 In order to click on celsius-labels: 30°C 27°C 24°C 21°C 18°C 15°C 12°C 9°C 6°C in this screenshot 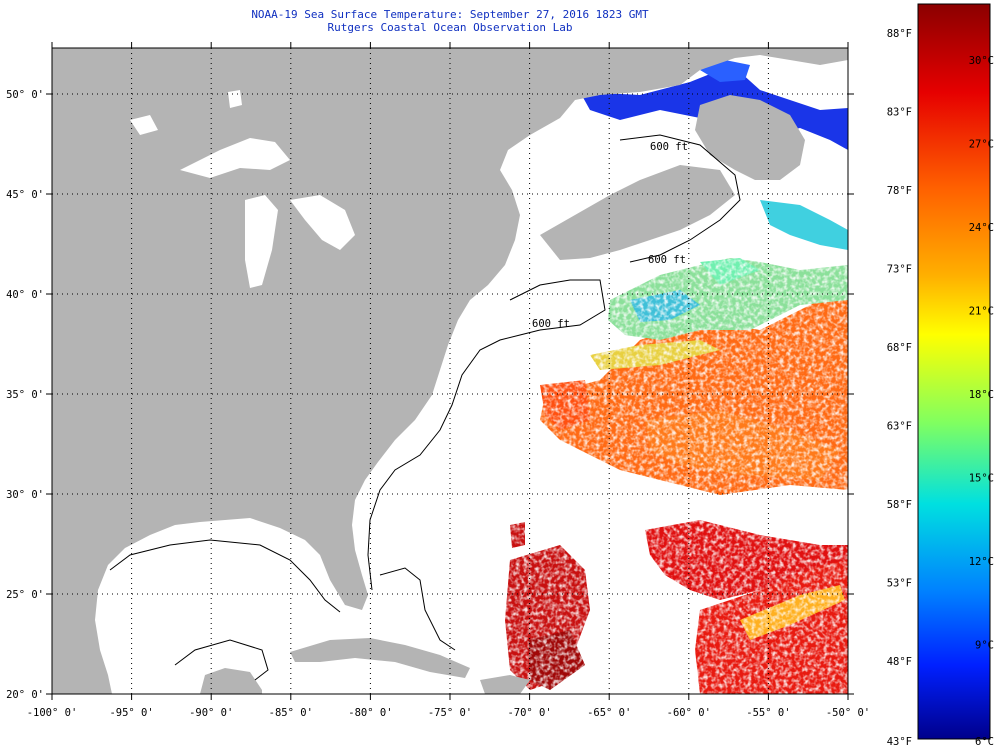, I will do `click(981, 401)`.